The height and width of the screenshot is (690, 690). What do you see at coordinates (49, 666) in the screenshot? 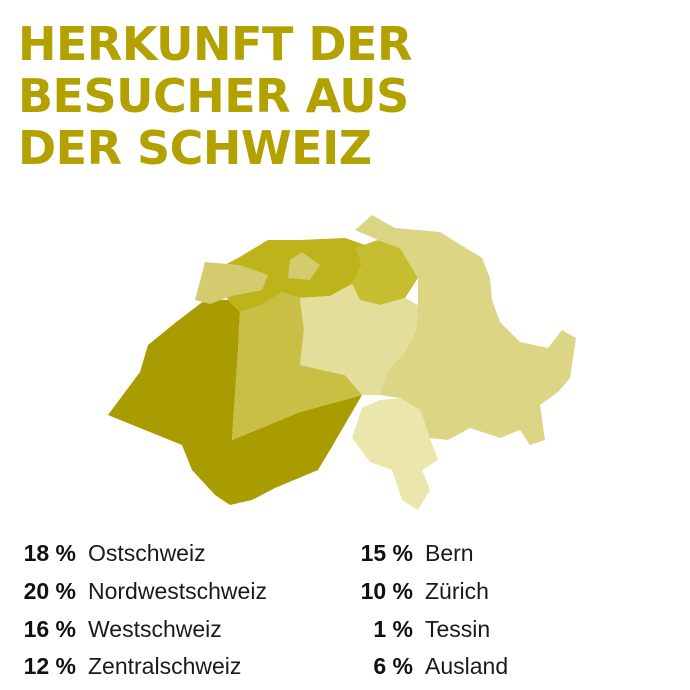
I see `legend-percent: 12 %` at bounding box center [49, 666].